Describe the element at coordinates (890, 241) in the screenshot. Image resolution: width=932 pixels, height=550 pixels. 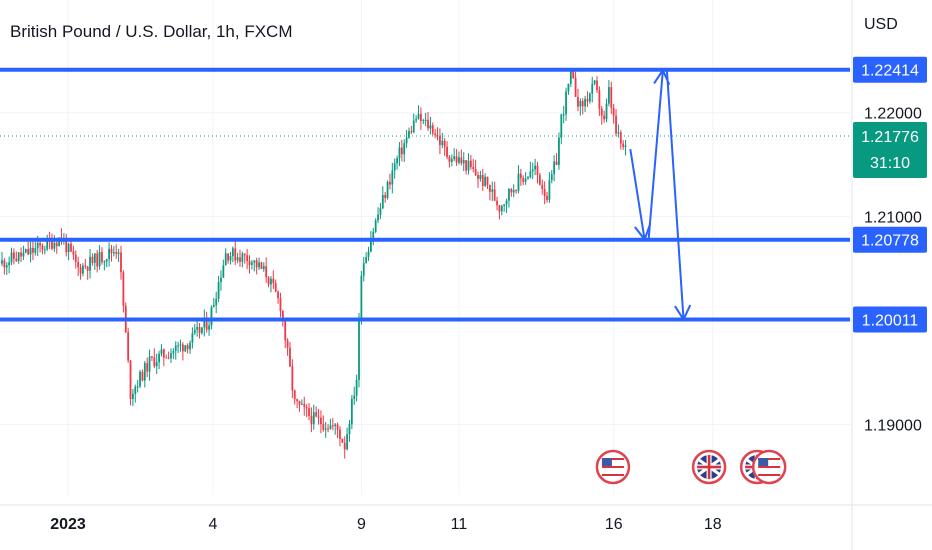
I see `support-1-price-label: 1.20778` at that location.